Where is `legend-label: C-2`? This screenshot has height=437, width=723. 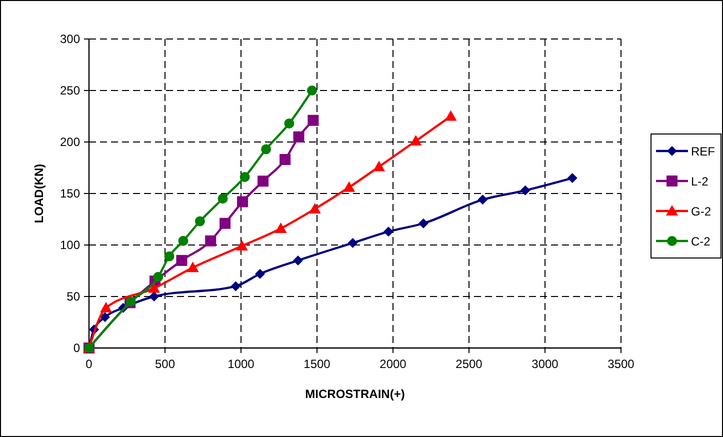
legend-label: C-2 is located at coordinates (701, 241).